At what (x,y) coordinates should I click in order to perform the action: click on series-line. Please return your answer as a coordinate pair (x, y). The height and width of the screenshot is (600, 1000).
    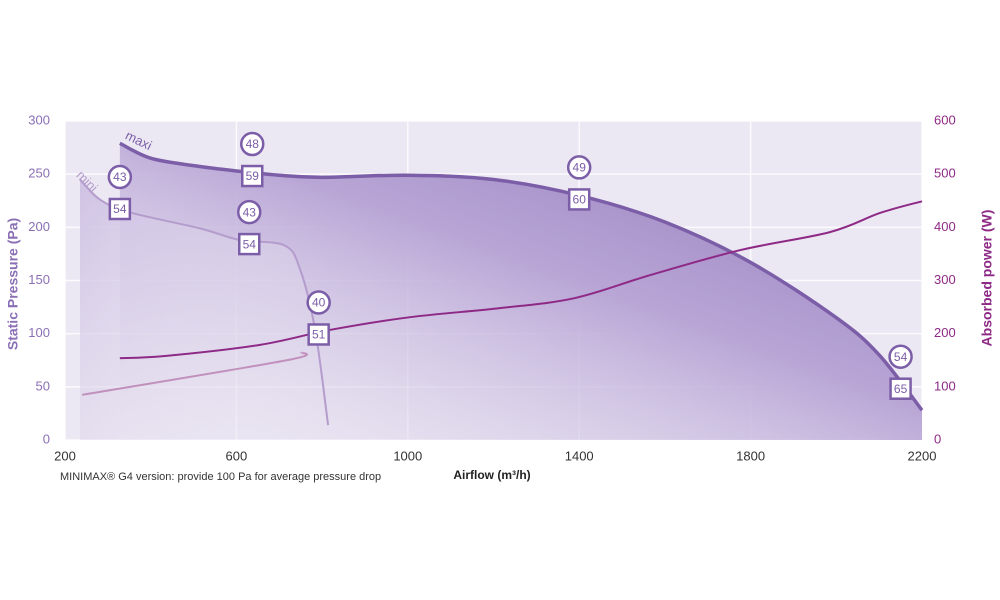
    Looking at the image, I should click on (195, 373).